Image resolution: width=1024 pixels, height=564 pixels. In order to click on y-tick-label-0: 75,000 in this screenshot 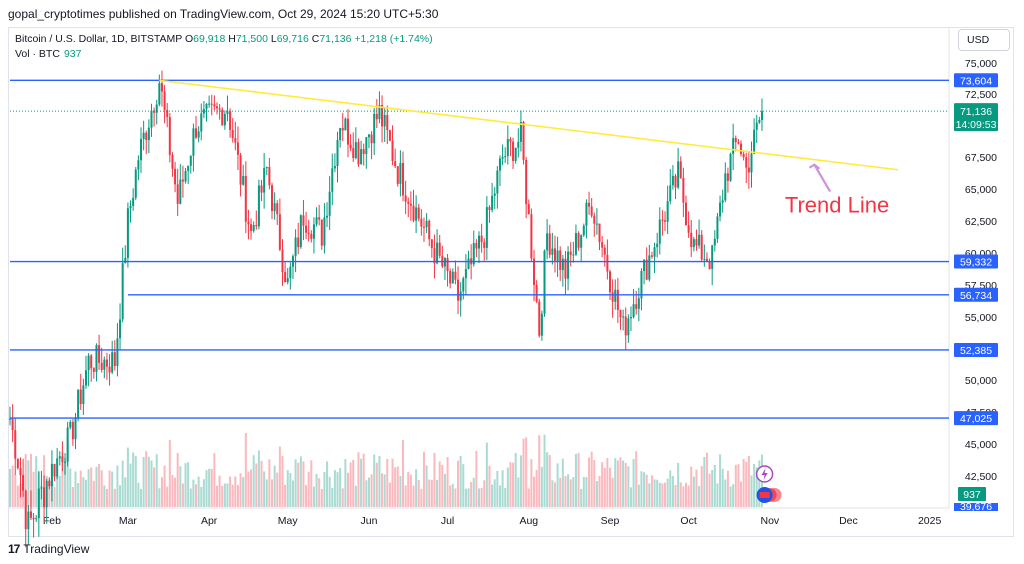, I will do `click(981, 64)`.